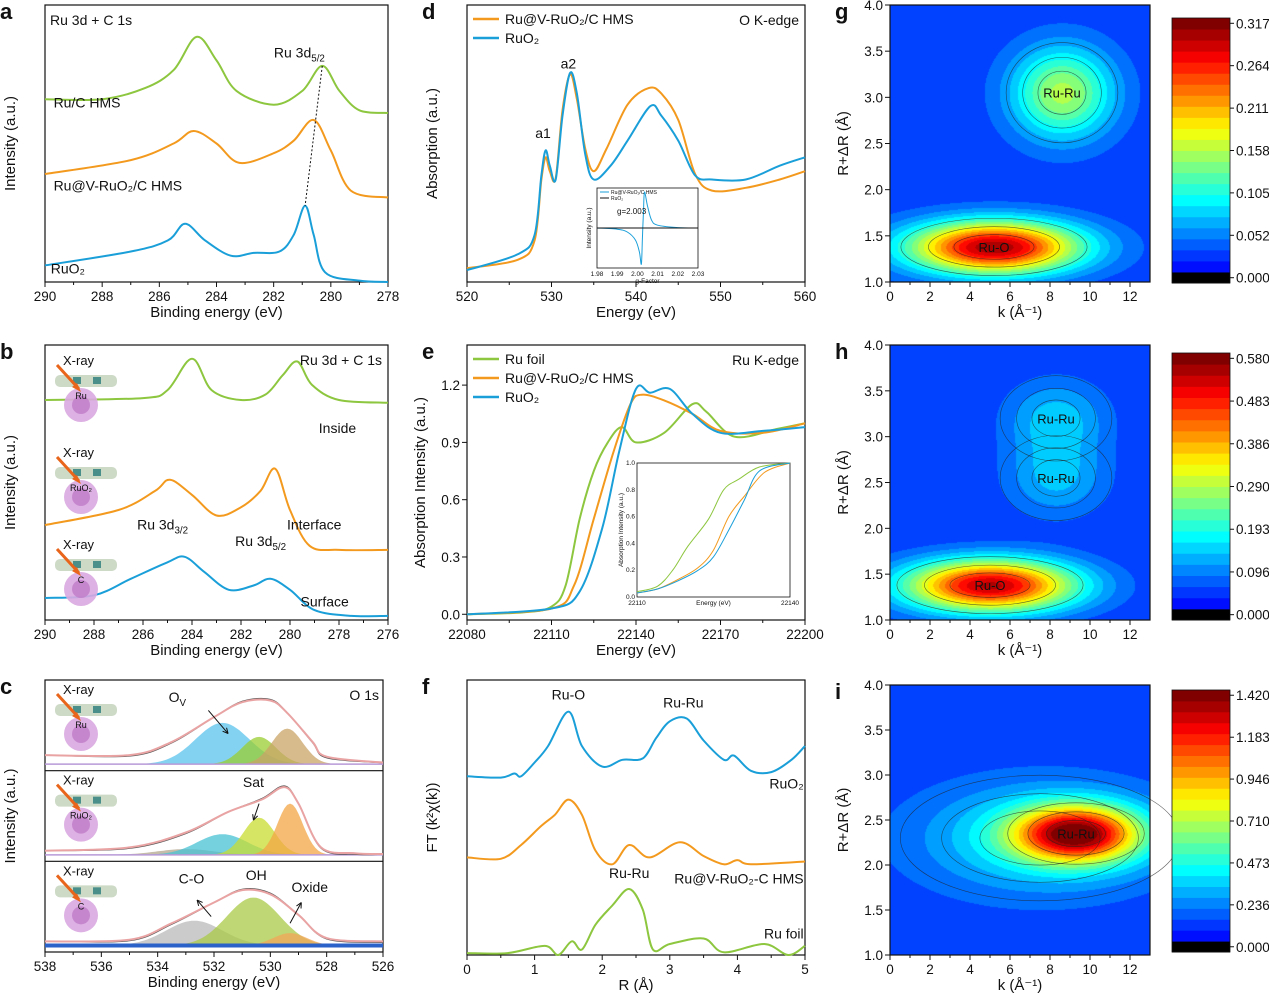 The image size is (1269, 993). What do you see at coordinates (341, 360) in the screenshot?
I see `panel-title: Ru 3d + C 1s` at bounding box center [341, 360].